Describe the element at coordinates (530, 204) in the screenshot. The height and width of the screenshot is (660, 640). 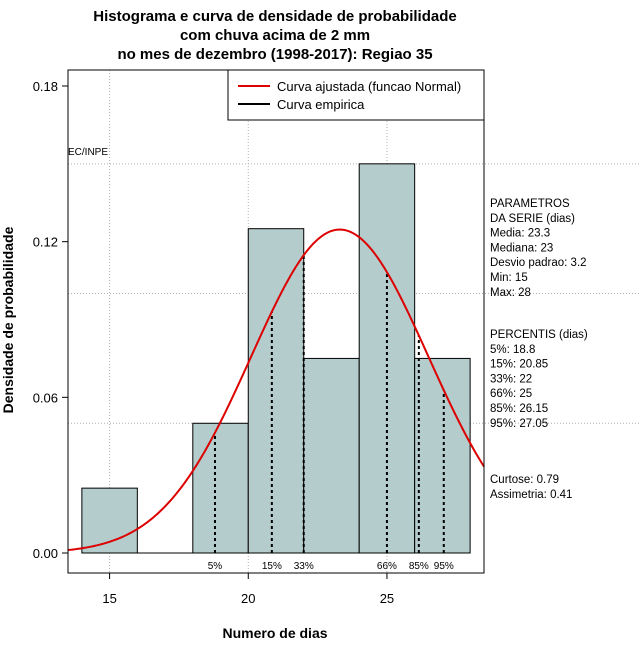
I see `params_lines-0: PARAMETROS` at that location.